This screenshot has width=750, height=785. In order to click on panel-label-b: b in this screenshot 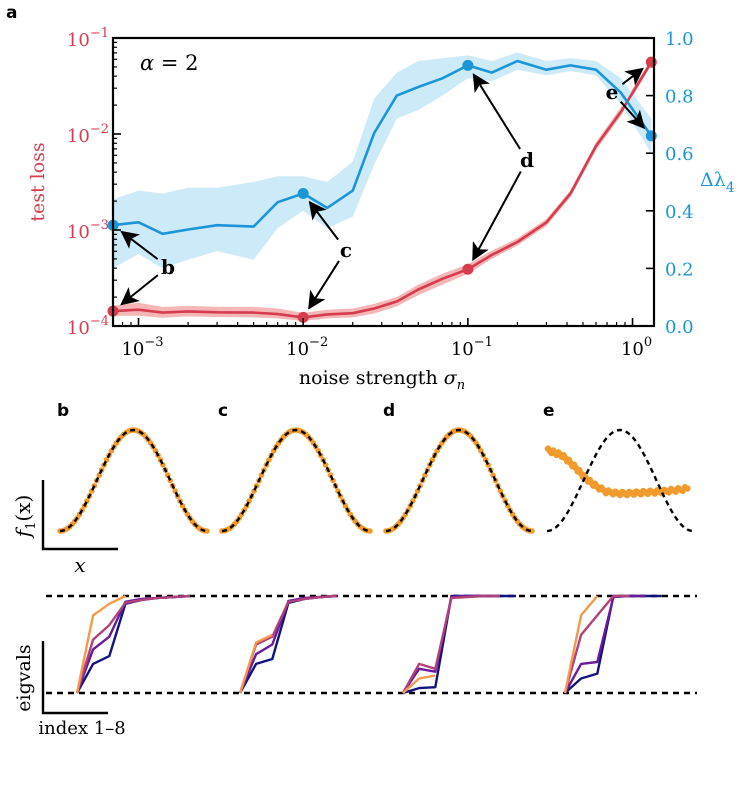, I will do `click(63, 411)`.